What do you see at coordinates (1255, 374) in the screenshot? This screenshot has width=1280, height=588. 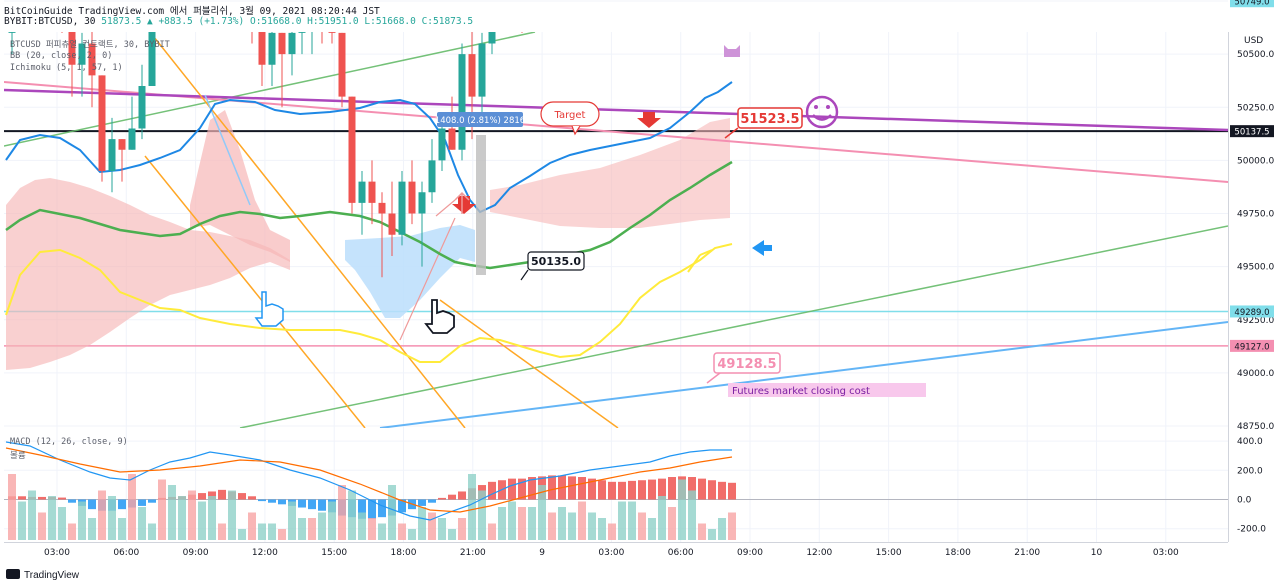 I see `price-tick-label: 49000.0` at bounding box center [1255, 374].